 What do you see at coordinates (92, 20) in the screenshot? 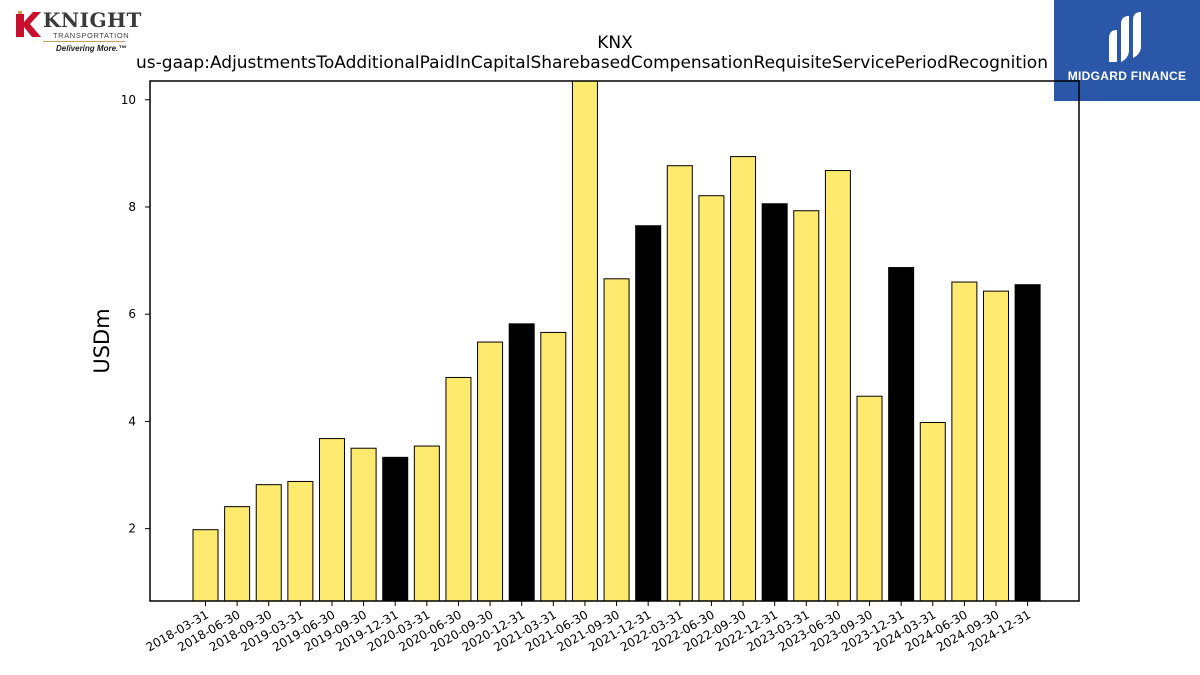
I see `logo-brand-name: KNIGHT` at bounding box center [92, 20].